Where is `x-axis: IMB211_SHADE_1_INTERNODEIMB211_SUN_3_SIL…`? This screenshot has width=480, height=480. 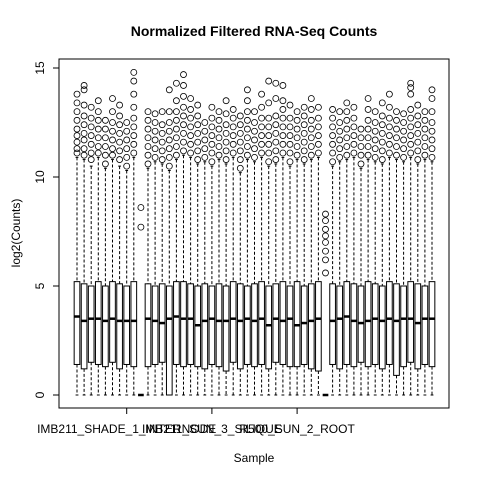
x-axis: IMB211_SHADE_1_INTERNODEIMB211_SUN_3_SIL… is located at coordinates (196, 422).